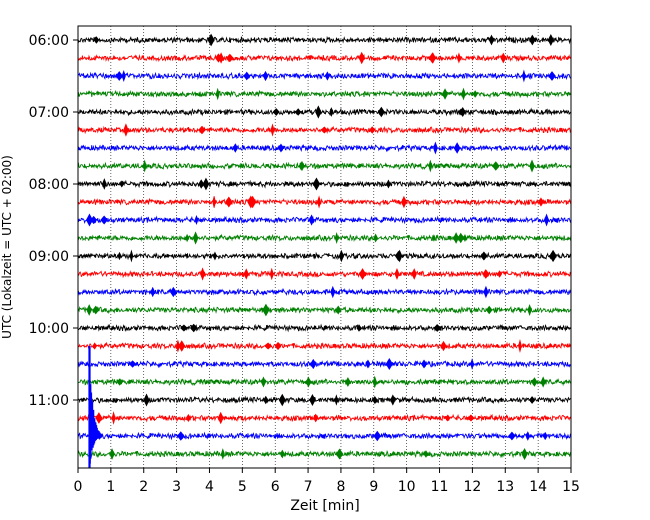  I want to click on x-tick-label: 7, so click(308, 487).